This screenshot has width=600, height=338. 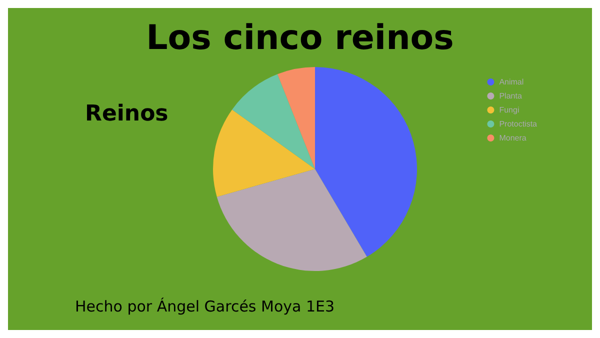 I want to click on chart-title: Los cinco reinos, so click(x=300, y=38).